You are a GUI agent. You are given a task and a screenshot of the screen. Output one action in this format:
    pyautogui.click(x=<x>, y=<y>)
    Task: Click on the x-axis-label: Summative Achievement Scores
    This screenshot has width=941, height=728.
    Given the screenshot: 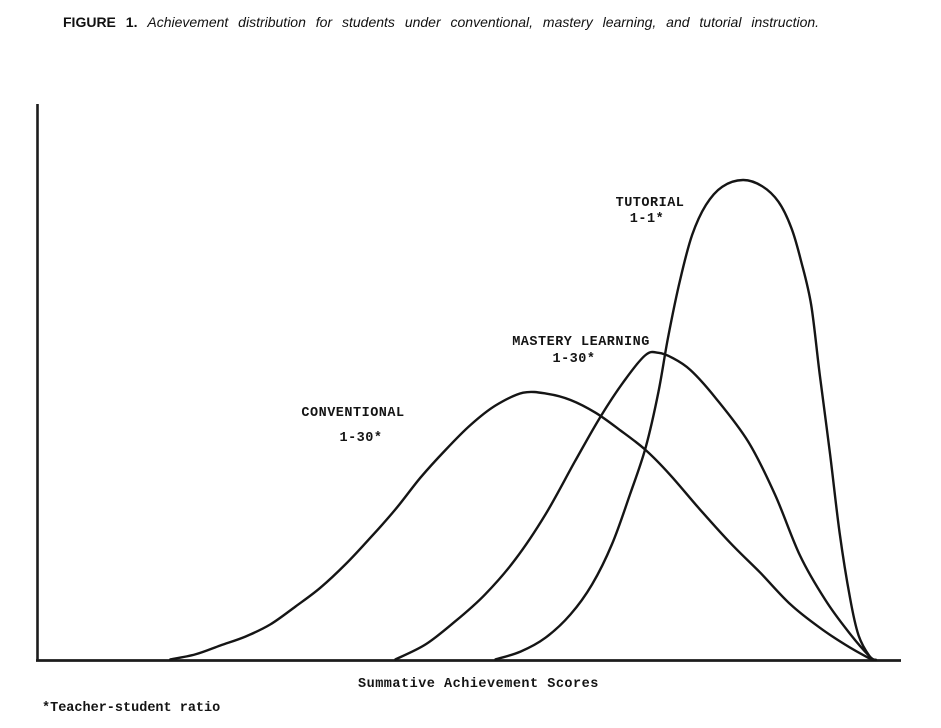 What is the action you would take?
    pyautogui.click(x=478, y=684)
    